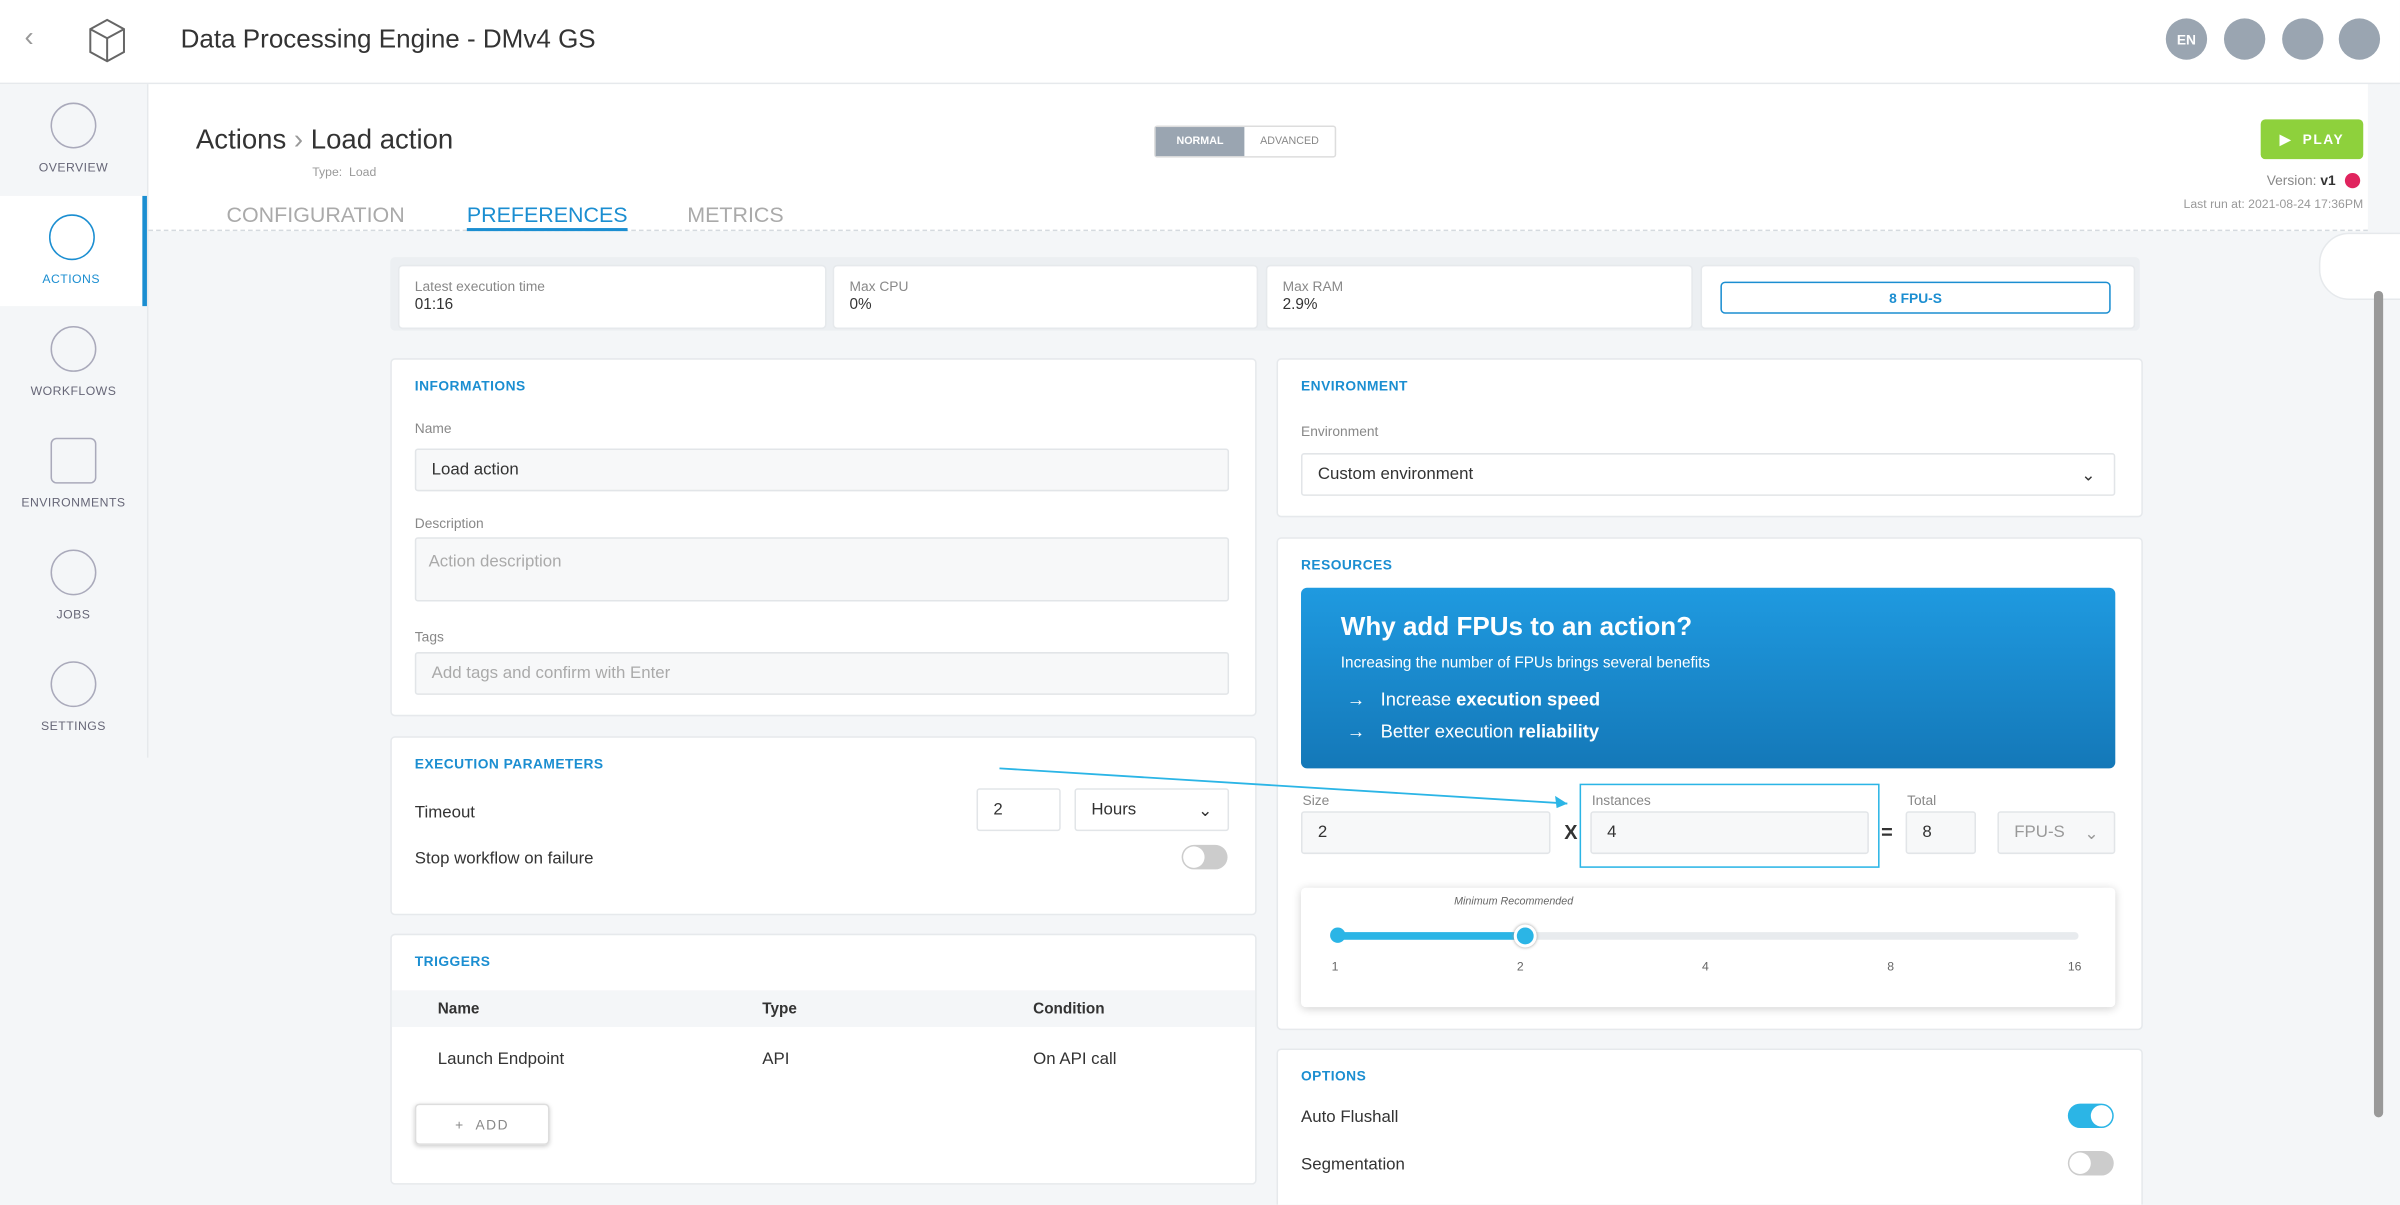 The width and height of the screenshot is (2400, 1205). Describe the element at coordinates (504, 858) in the screenshot. I see `stop-label: Stop workflow on failure` at that location.